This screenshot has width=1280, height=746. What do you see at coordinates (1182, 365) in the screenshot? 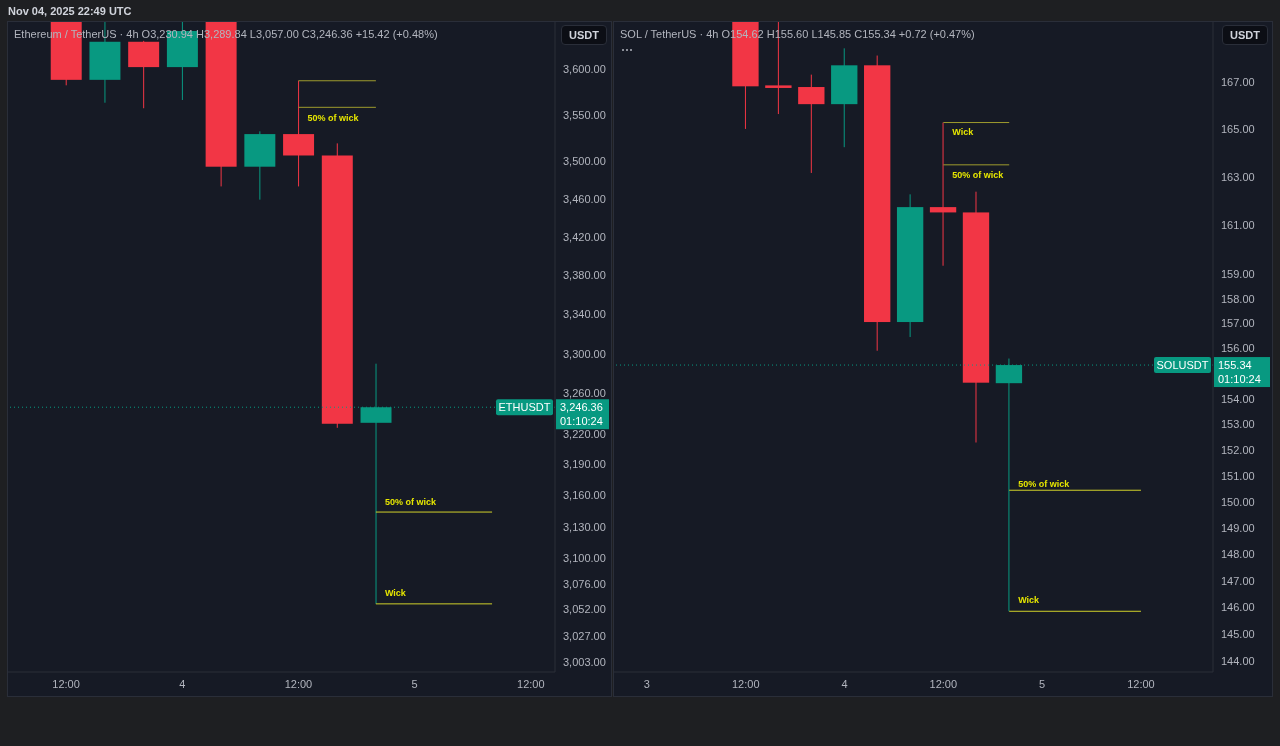
I see `ref-line-label: SOLUSDT` at bounding box center [1182, 365].